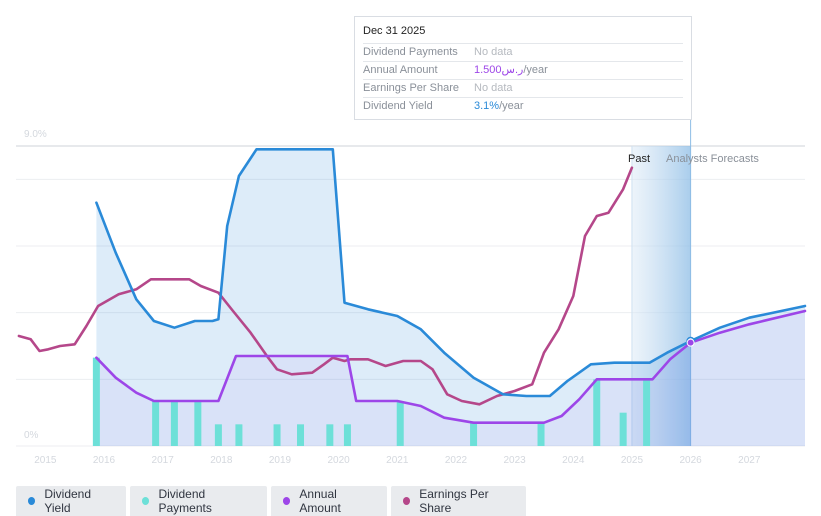 The height and width of the screenshot is (516, 821). I want to click on tooltip-key: Earnings Per Share, so click(411, 88).